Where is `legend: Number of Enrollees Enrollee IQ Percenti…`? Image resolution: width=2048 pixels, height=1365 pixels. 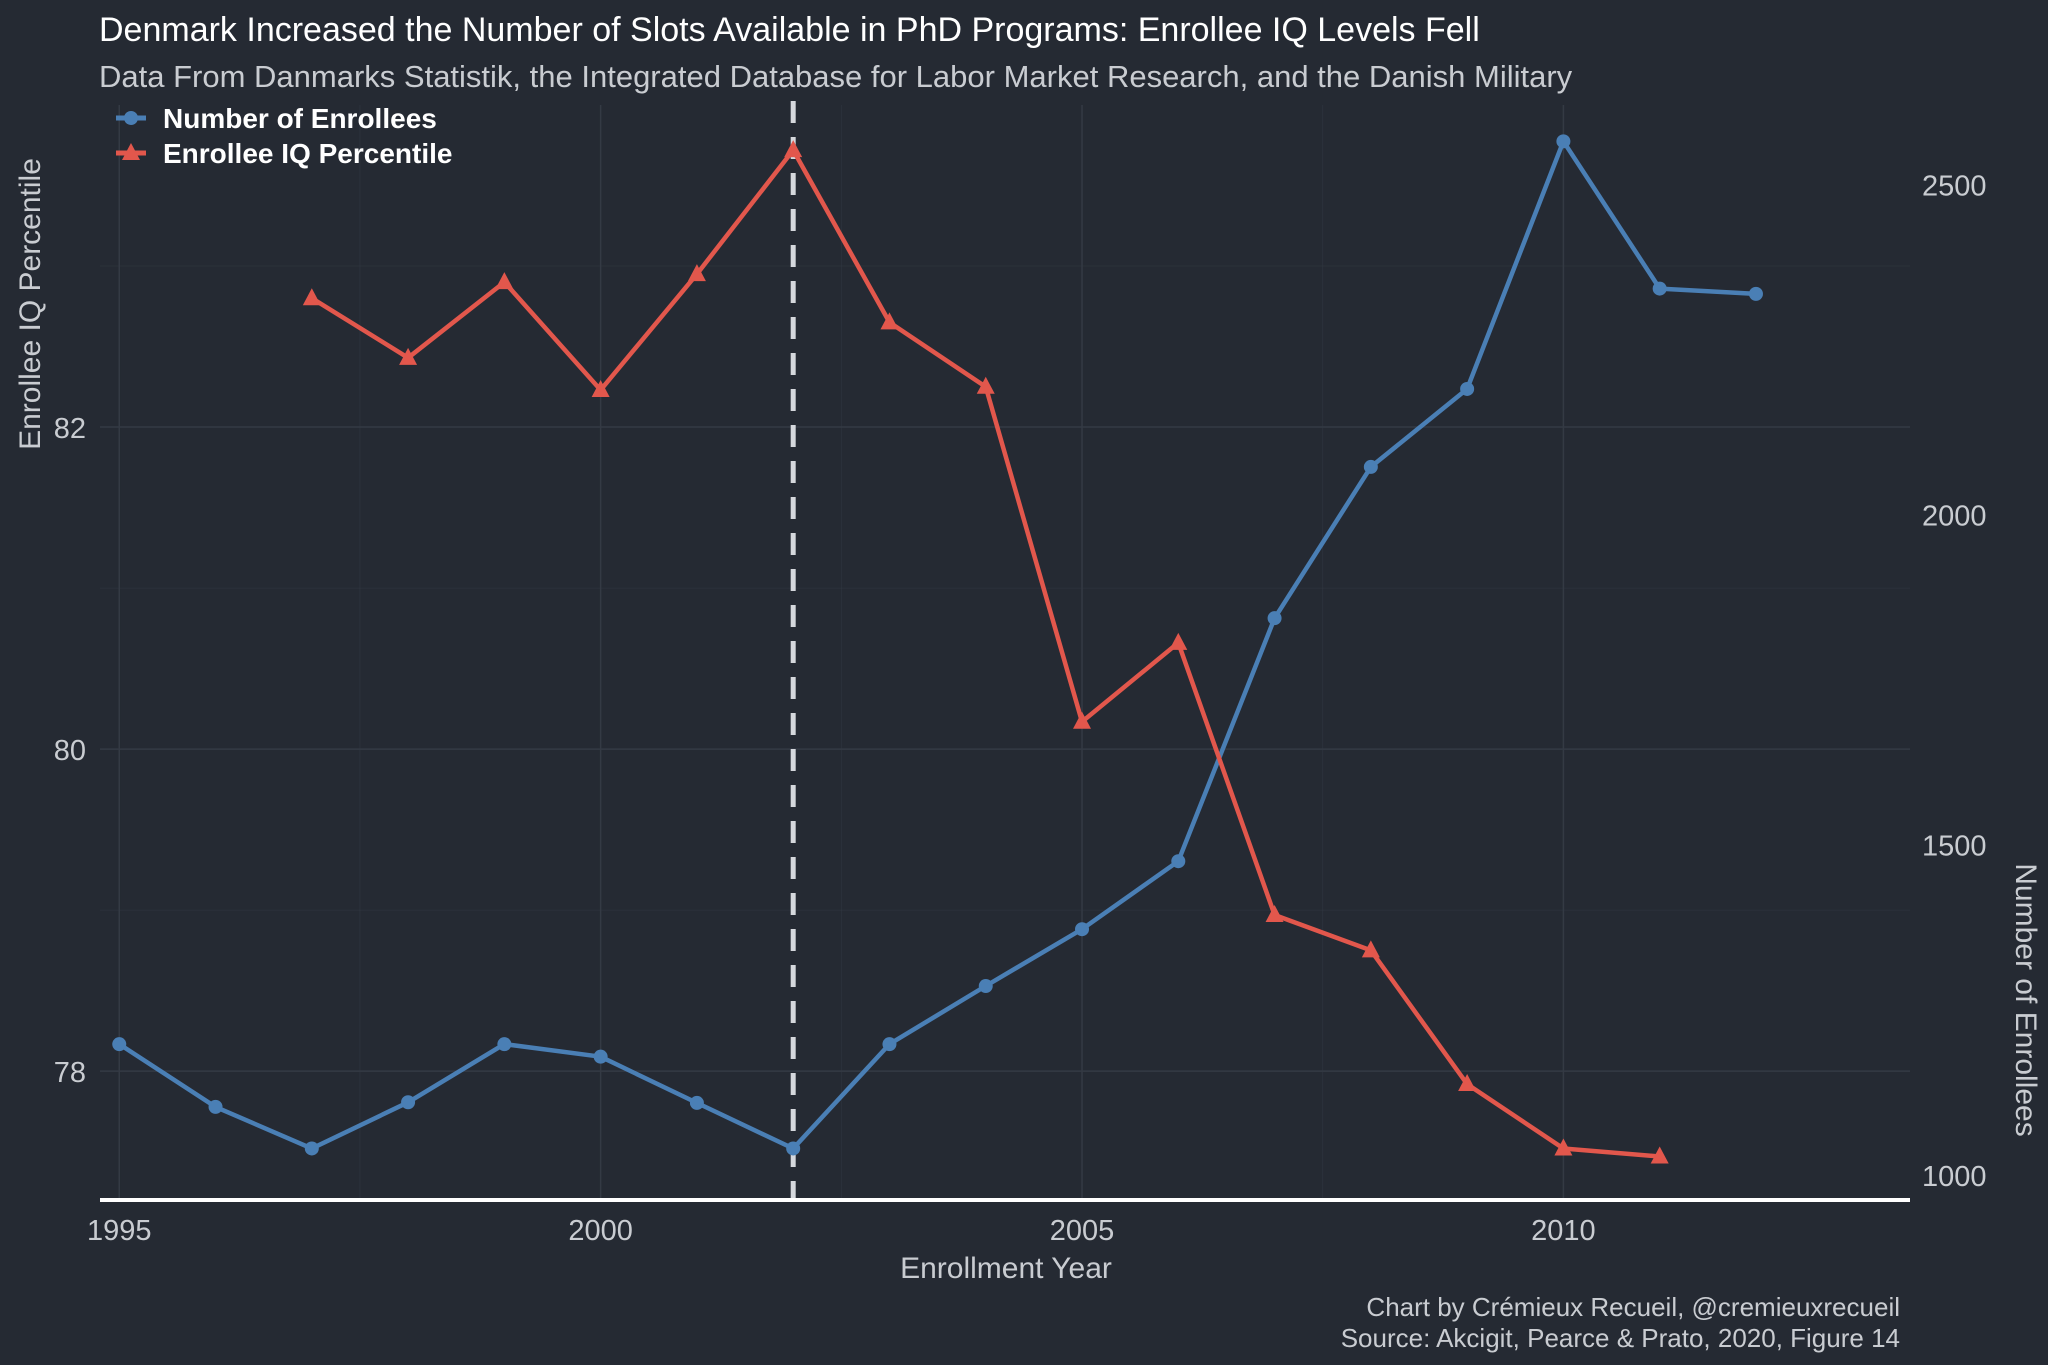 legend: Number of Enrollees Enrollee IQ Percenti… is located at coordinates (284, 136).